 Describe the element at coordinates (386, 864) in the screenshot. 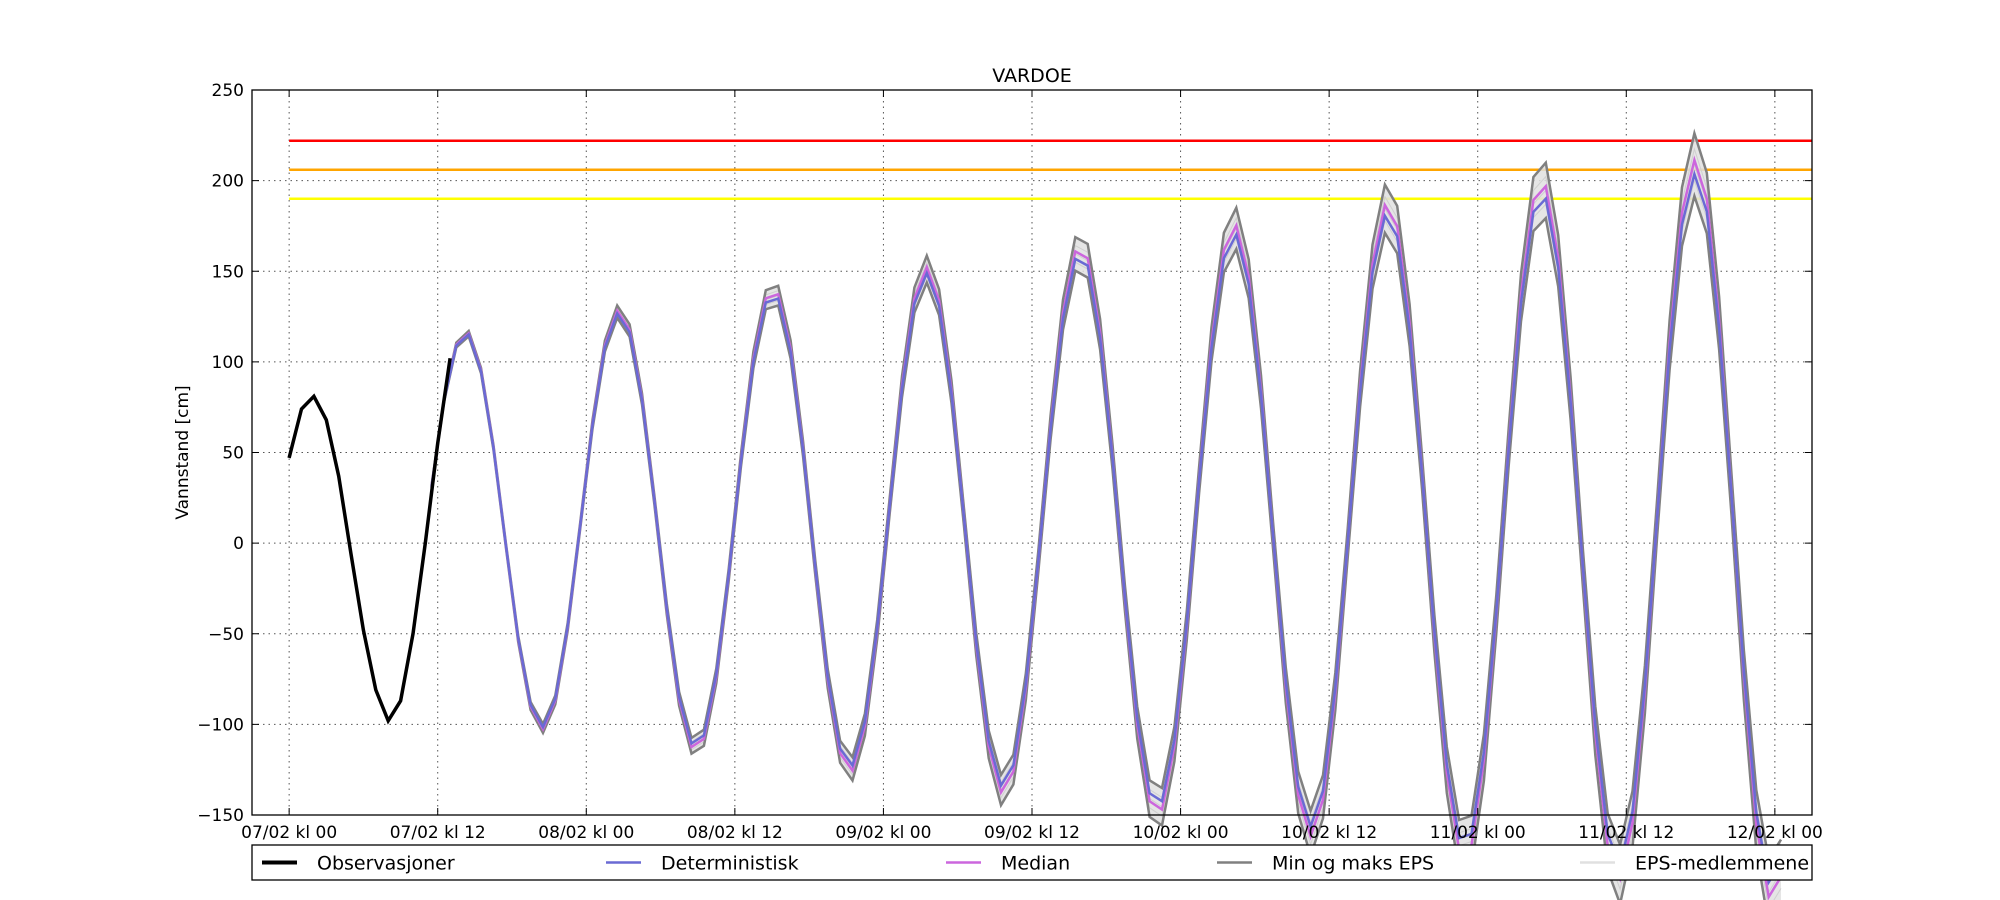

I see `legend-item-label: Observasjoner` at that location.